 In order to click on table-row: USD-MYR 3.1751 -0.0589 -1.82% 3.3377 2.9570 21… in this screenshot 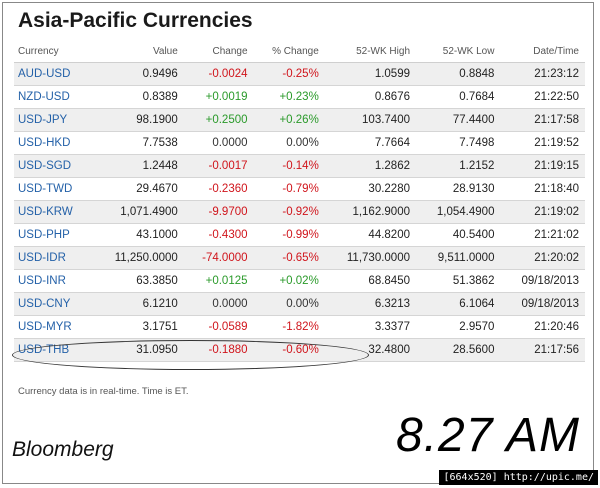, I will do `click(299, 327)`.